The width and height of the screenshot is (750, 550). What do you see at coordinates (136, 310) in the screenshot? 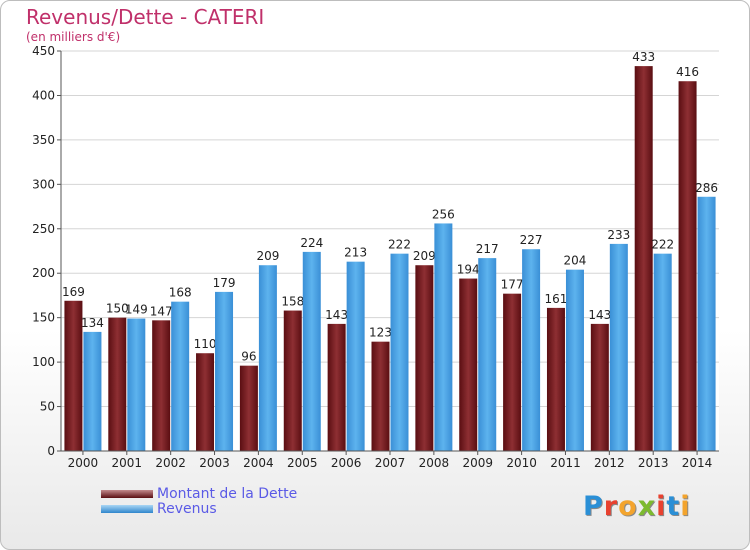
I see `data-label: 149` at bounding box center [136, 310].